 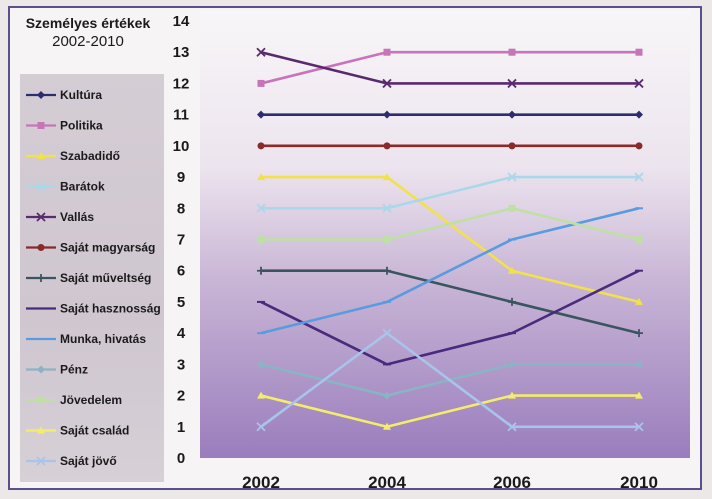 I want to click on legend-item: Saját család, so click(x=77, y=431).